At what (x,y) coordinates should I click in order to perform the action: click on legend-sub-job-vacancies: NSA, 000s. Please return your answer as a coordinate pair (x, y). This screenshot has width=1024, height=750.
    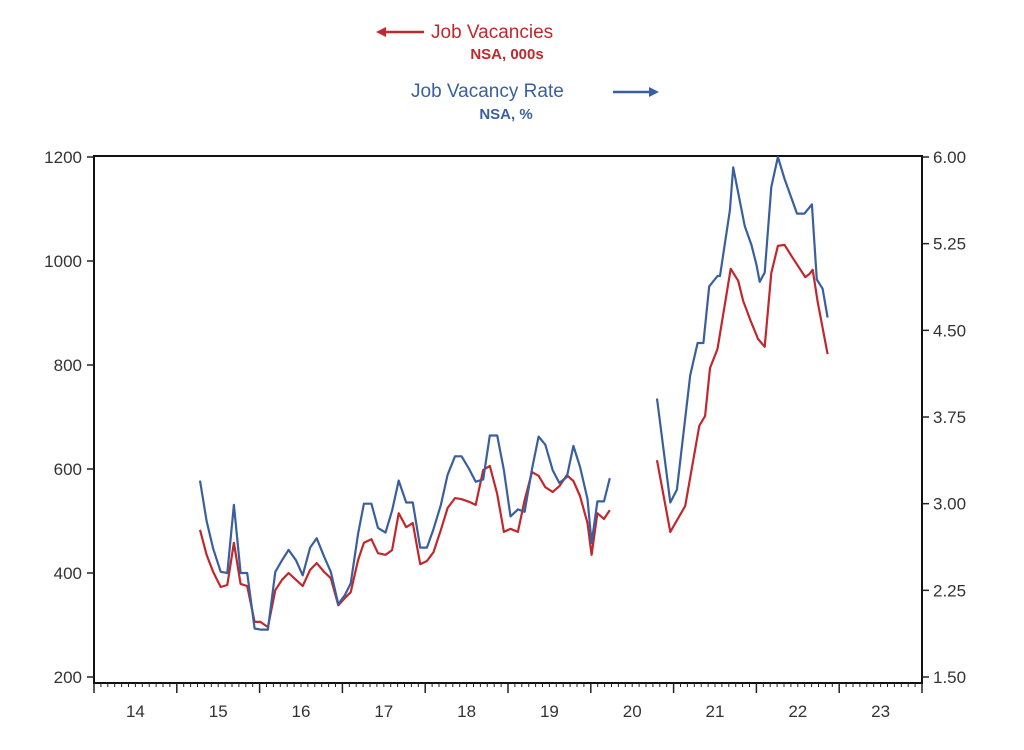
    Looking at the image, I should click on (506, 54).